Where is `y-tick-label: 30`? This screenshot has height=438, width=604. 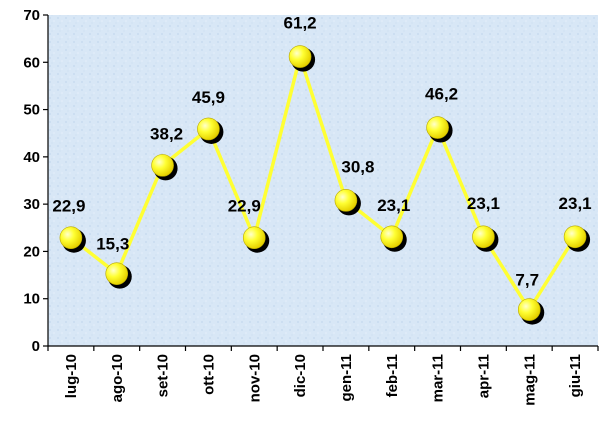 y-tick-label: 30 is located at coordinates (31, 204).